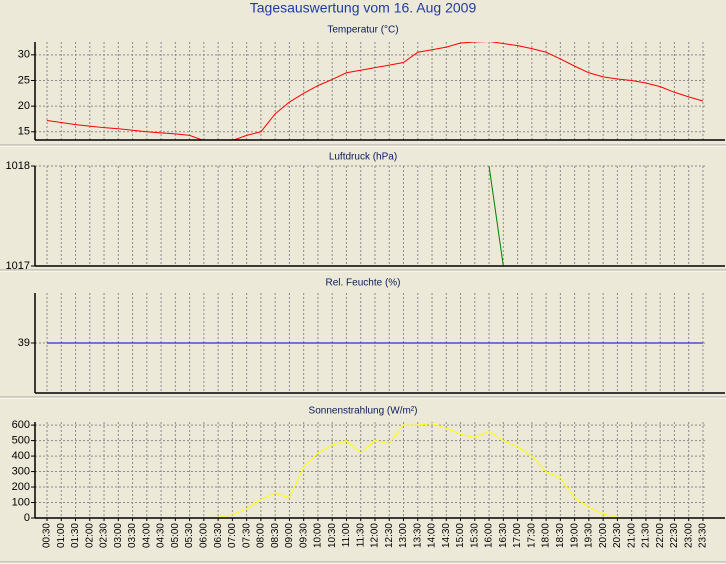 This screenshot has height=564, width=726. Describe the element at coordinates (574, 535) in the screenshot. I see `x-tick-label: 19:00` at that location.